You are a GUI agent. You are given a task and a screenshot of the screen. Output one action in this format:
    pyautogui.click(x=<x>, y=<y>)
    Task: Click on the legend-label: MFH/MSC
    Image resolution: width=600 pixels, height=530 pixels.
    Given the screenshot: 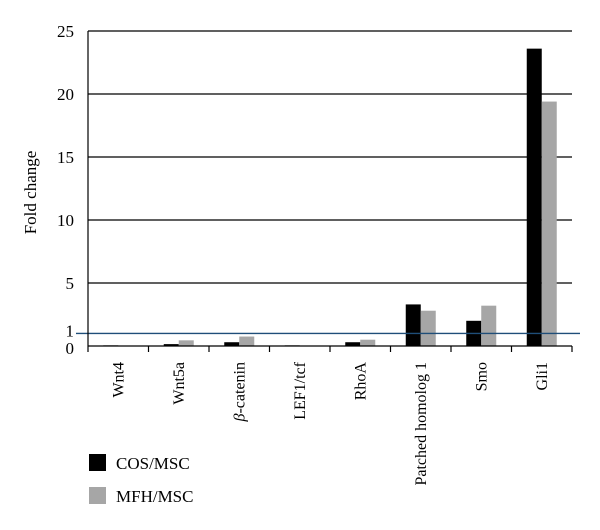 What is the action you would take?
    pyautogui.click(x=154, y=496)
    